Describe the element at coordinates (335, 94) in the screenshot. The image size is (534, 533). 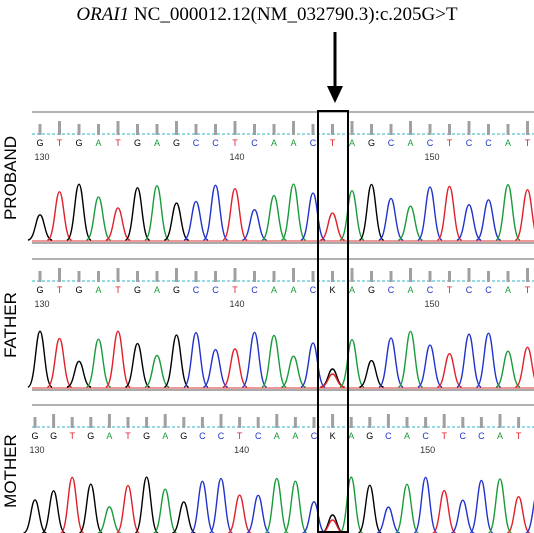
I see `arrow-head` at that location.